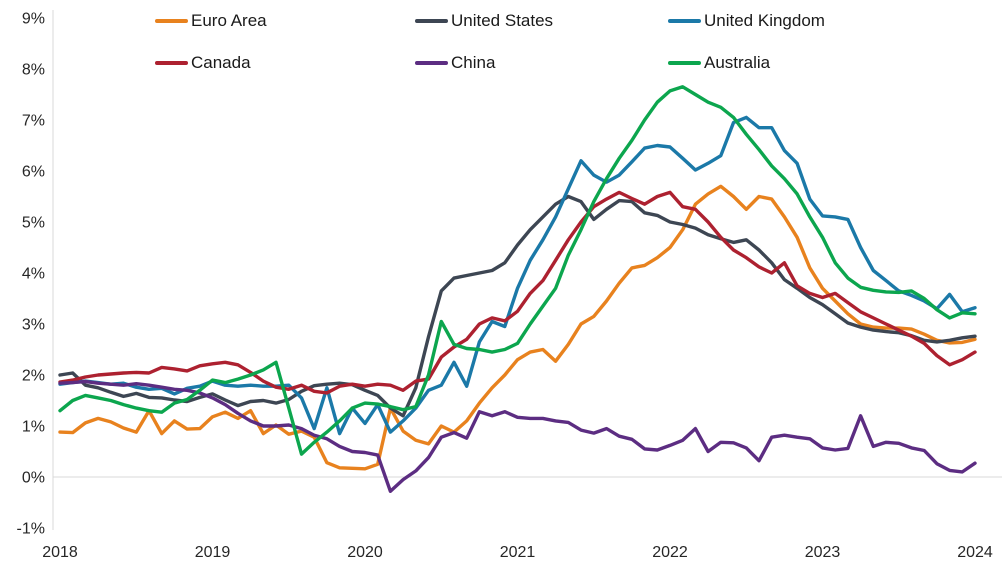  I want to click on y-axis-tick-label: 6%, so click(33, 172).